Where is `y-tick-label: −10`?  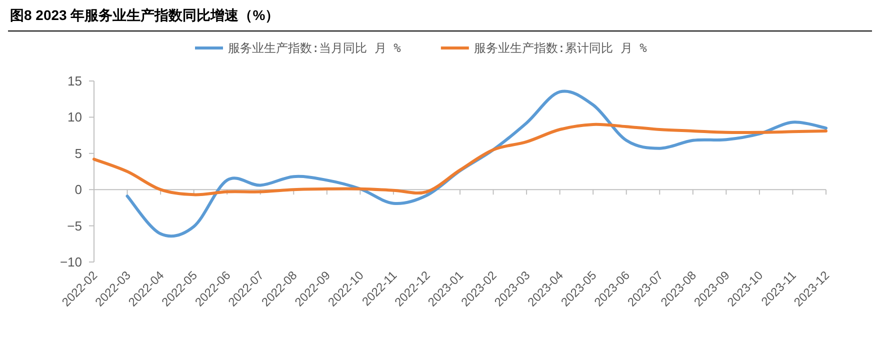 y-tick-label: −10 is located at coordinates (71, 262).